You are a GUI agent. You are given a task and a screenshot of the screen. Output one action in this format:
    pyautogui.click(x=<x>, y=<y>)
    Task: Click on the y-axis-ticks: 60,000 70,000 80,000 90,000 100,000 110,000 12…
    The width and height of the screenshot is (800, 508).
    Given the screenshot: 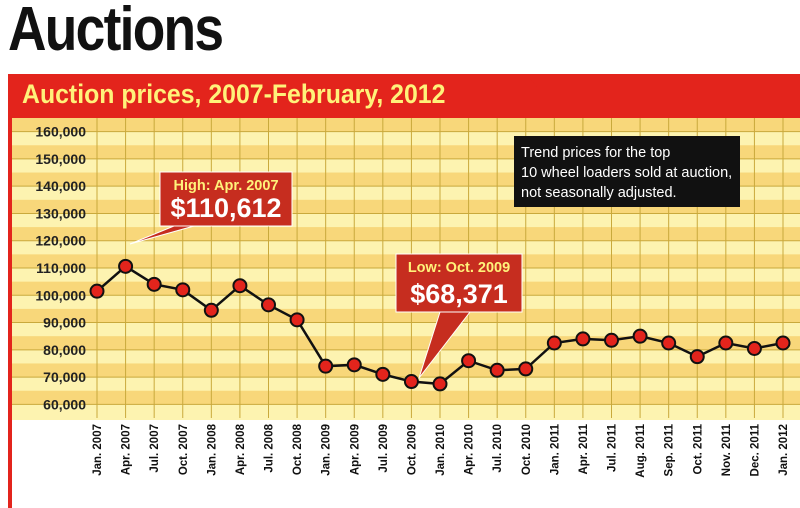 What is the action you would take?
    pyautogui.click(x=60, y=268)
    